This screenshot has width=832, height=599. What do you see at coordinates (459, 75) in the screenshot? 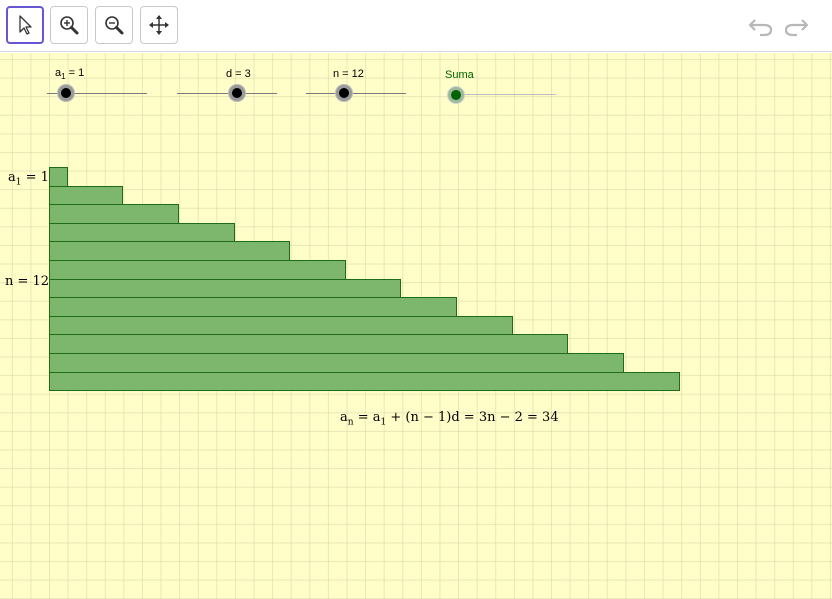
I see `slider-suma-label: Suma` at bounding box center [459, 75].